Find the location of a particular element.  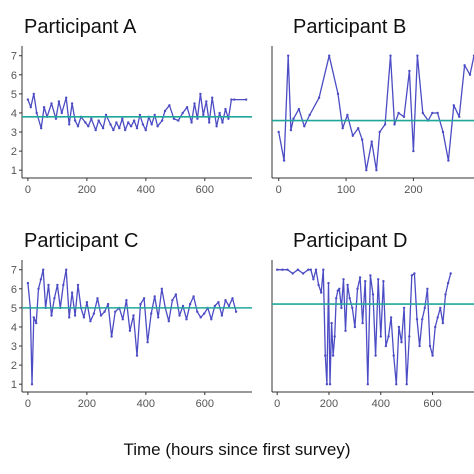

series-line-c is located at coordinates (132, 327).